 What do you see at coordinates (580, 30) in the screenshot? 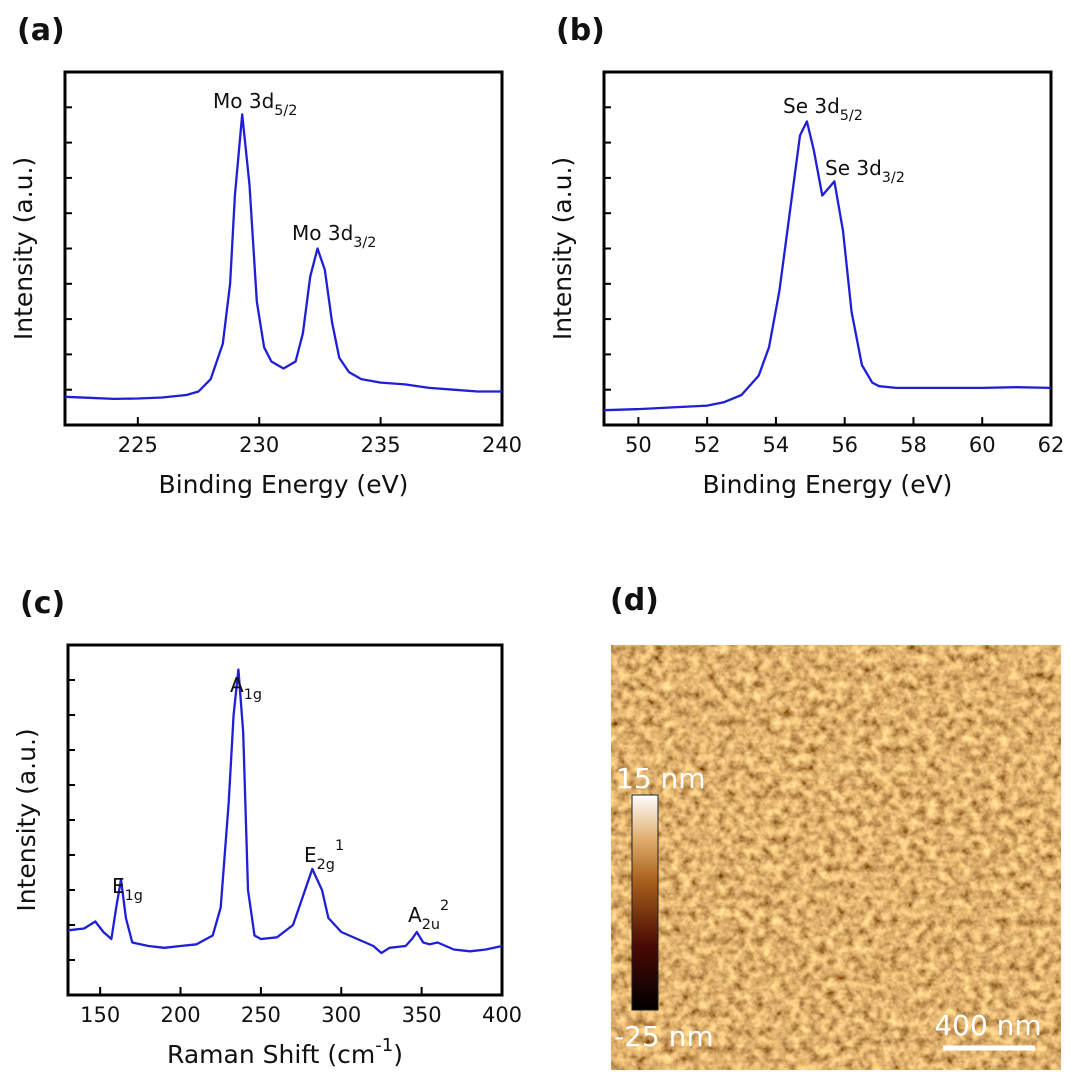
I see `panel-label: (b)` at bounding box center [580, 30].